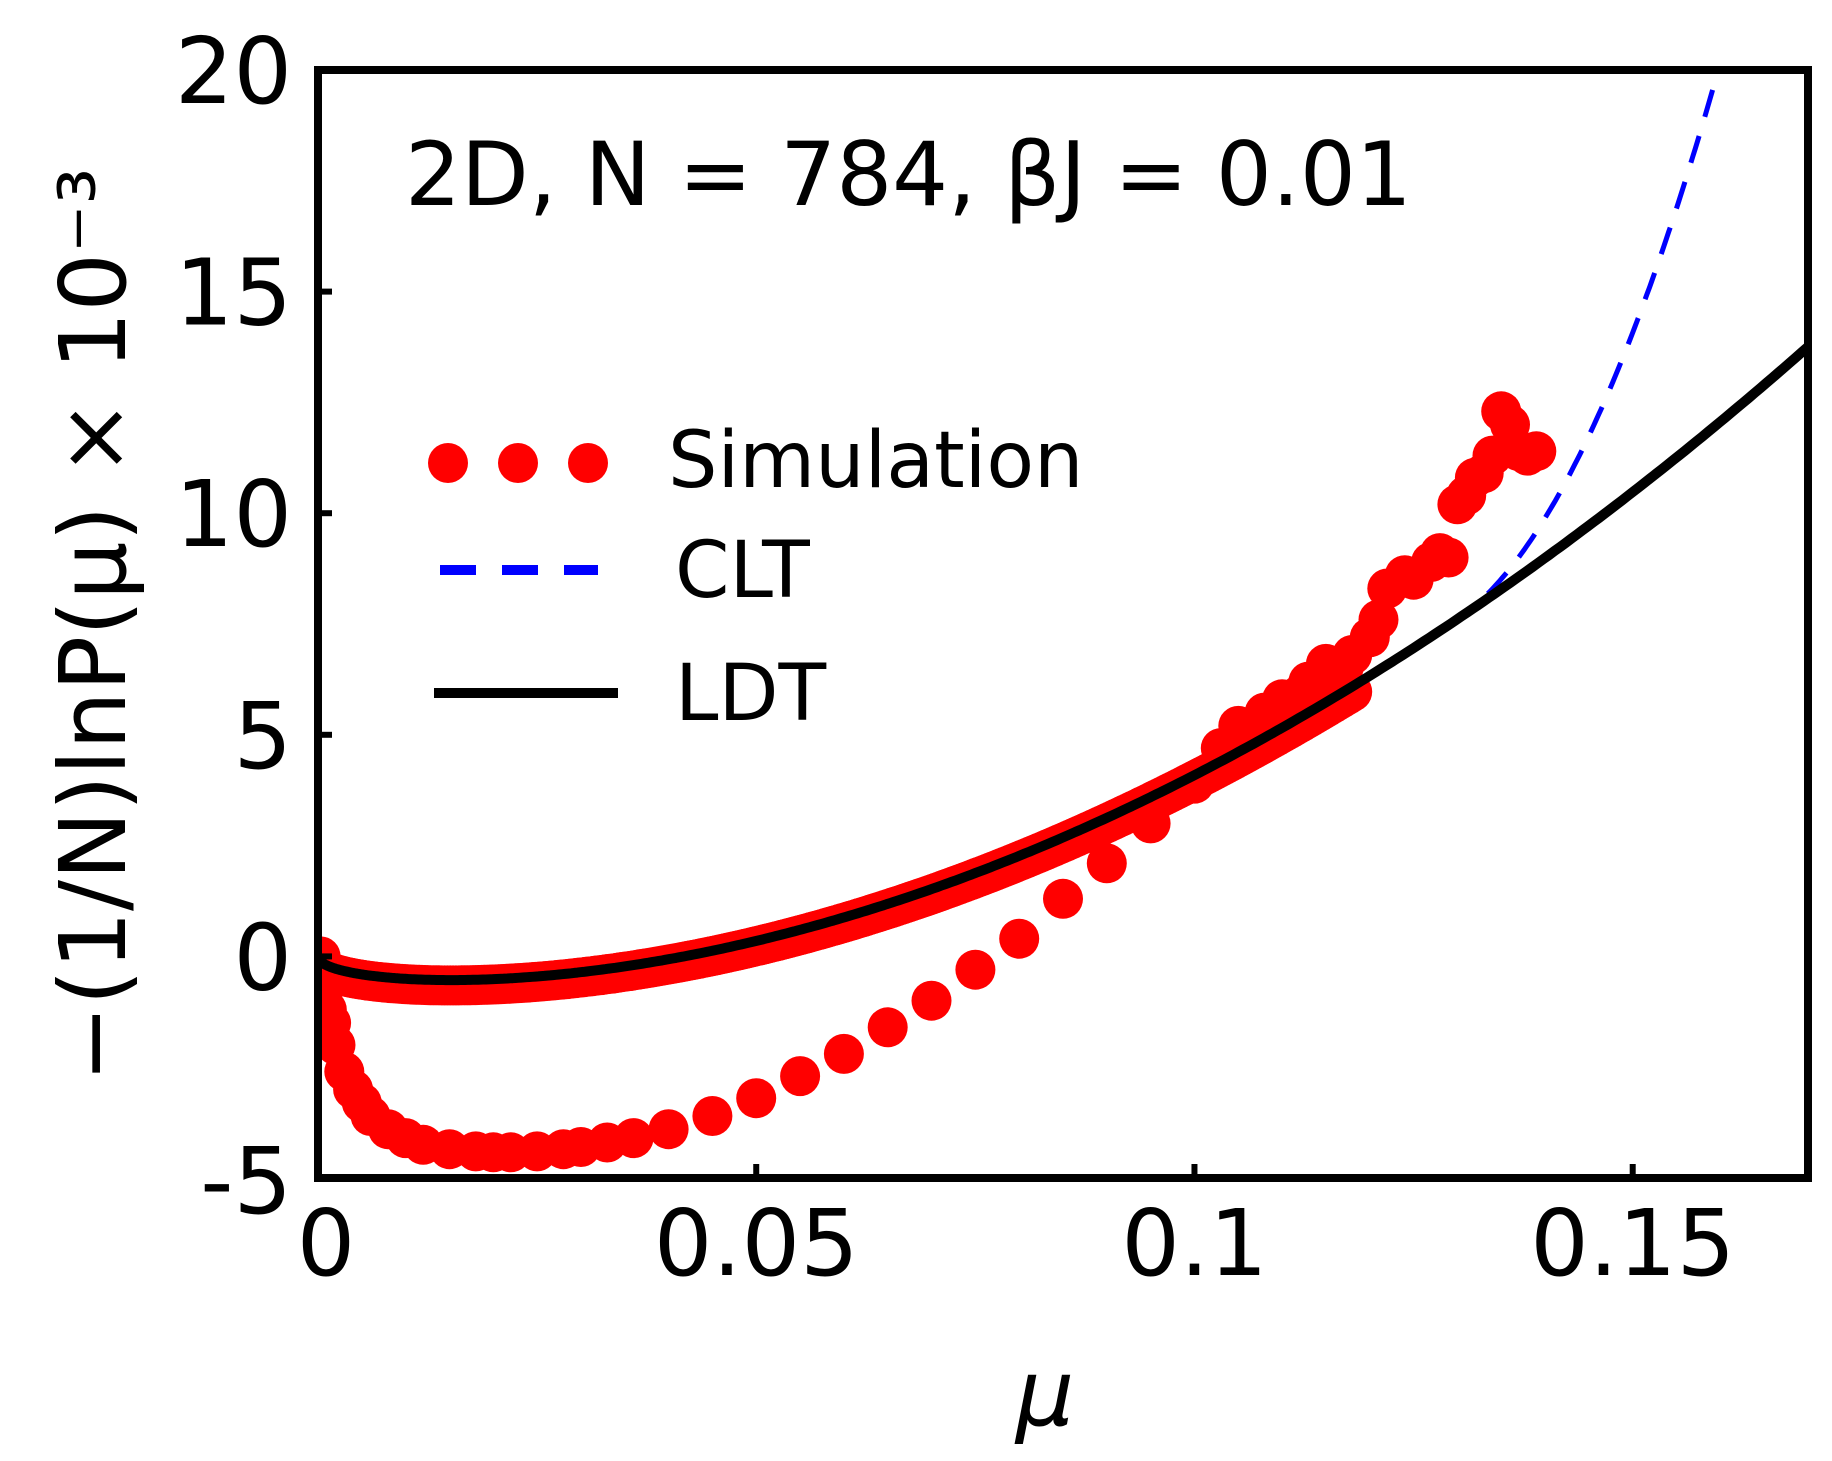  What do you see at coordinates (756, 1243) in the screenshot?
I see `x-tick-label: 0.05` at bounding box center [756, 1243].